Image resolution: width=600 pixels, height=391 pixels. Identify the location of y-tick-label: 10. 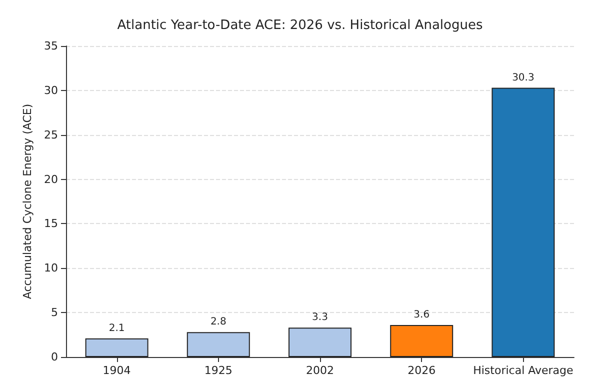
(51, 268).